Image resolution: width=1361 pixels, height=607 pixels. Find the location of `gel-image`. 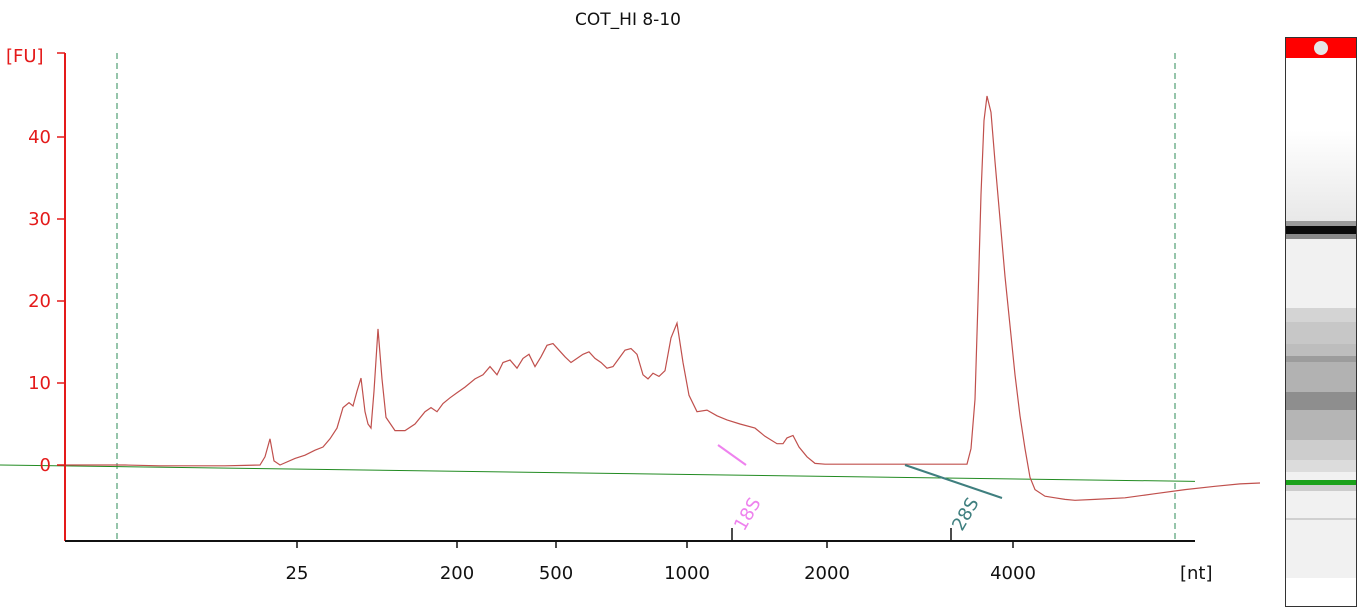

gel-image is located at coordinates (1321, 322).